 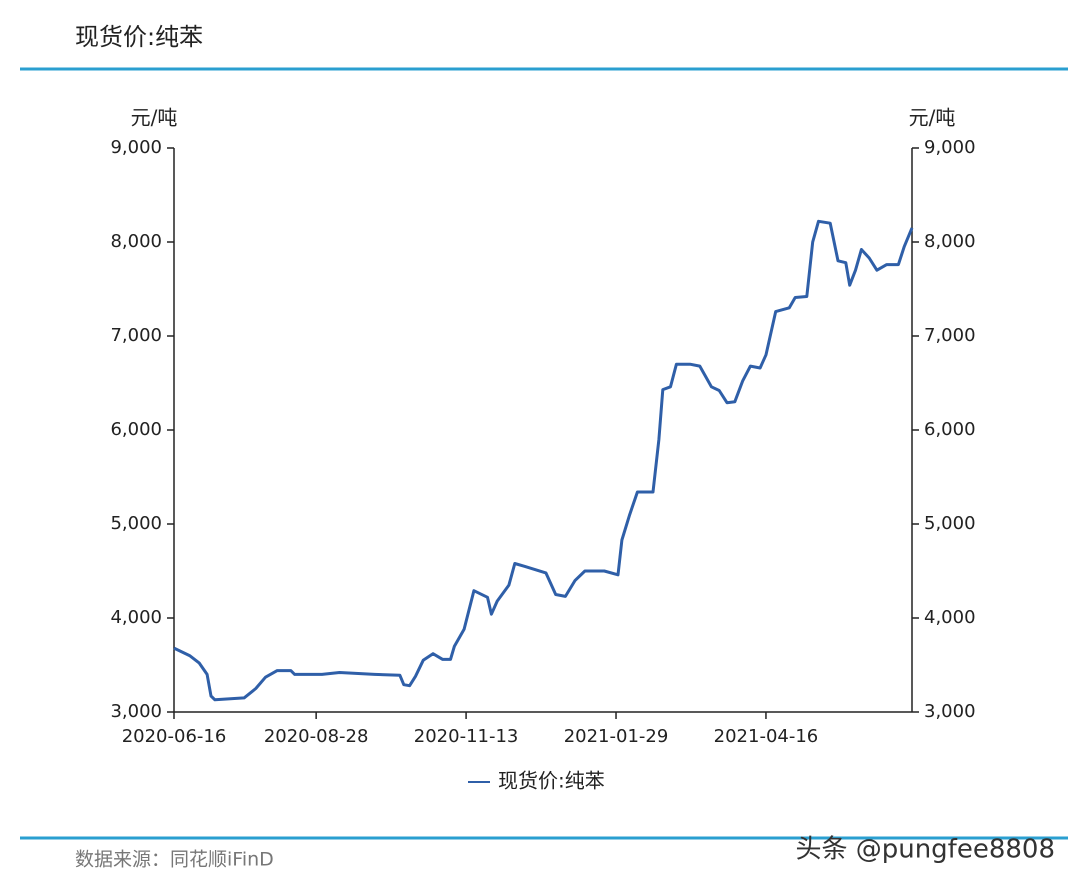 What do you see at coordinates (616, 736) in the screenshot?
I see `x-tick-label: 2021-01-29` at bounding box center [616, 736].